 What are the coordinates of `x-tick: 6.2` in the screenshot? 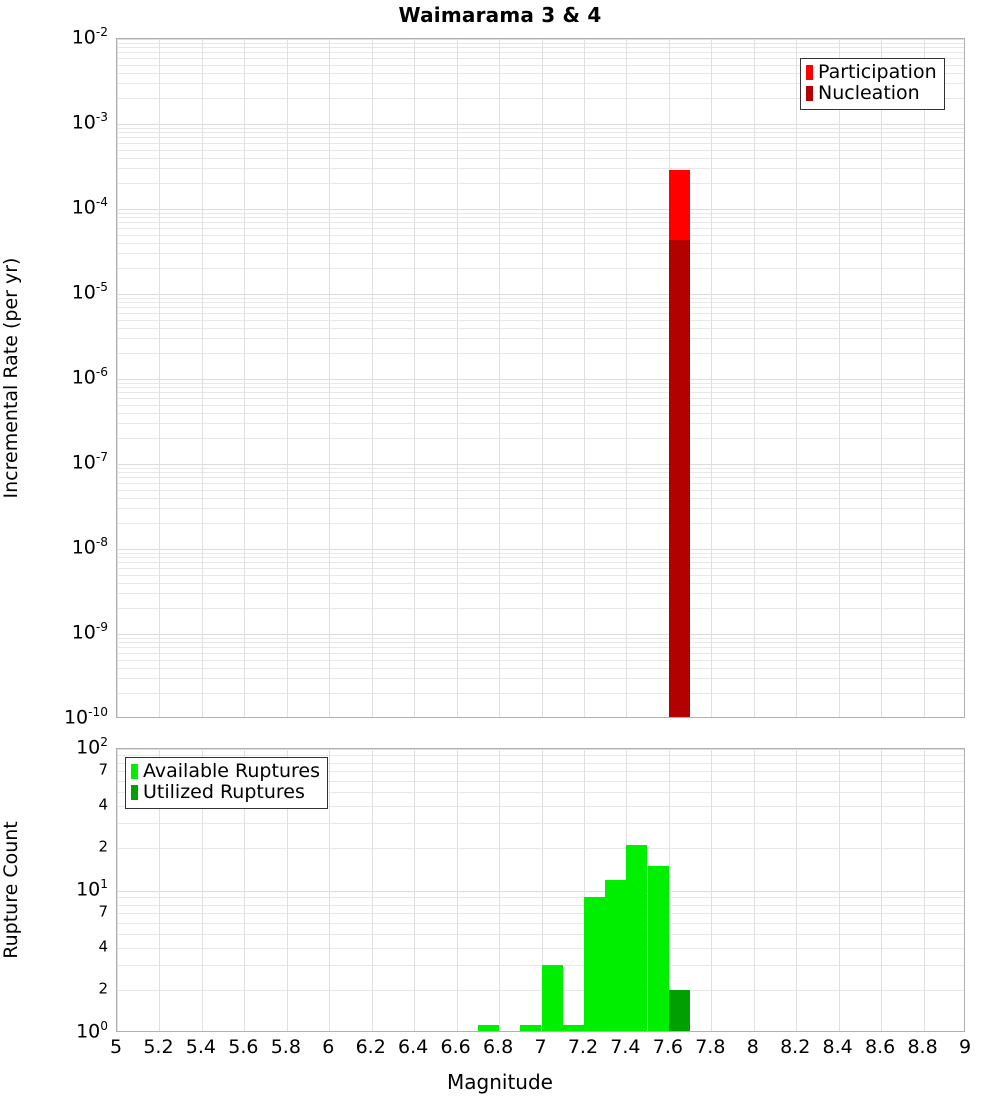 It's located at (370, 1047).